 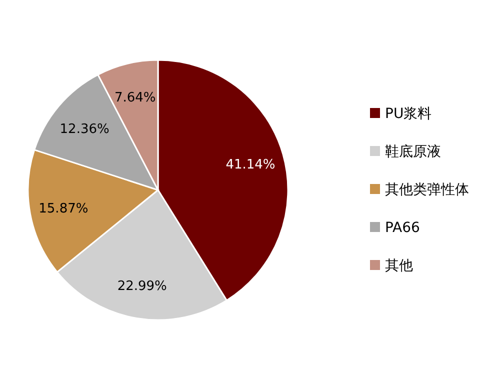 I want to click on legend-label: 其他类弹性体, so click(x=427, y=190).